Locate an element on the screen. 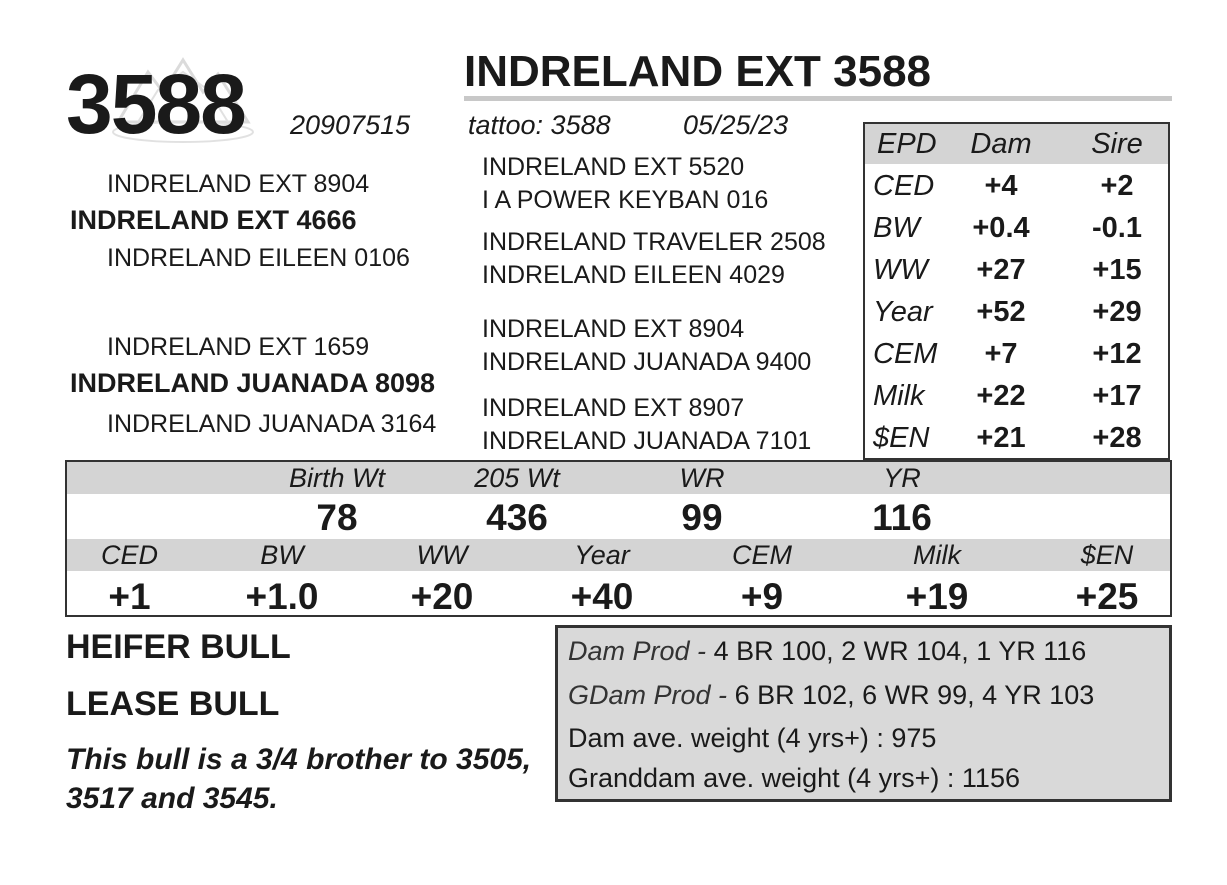 This screenshot has height=885, width=1227. performance-value: 99 is located at coordinates (702, 517).